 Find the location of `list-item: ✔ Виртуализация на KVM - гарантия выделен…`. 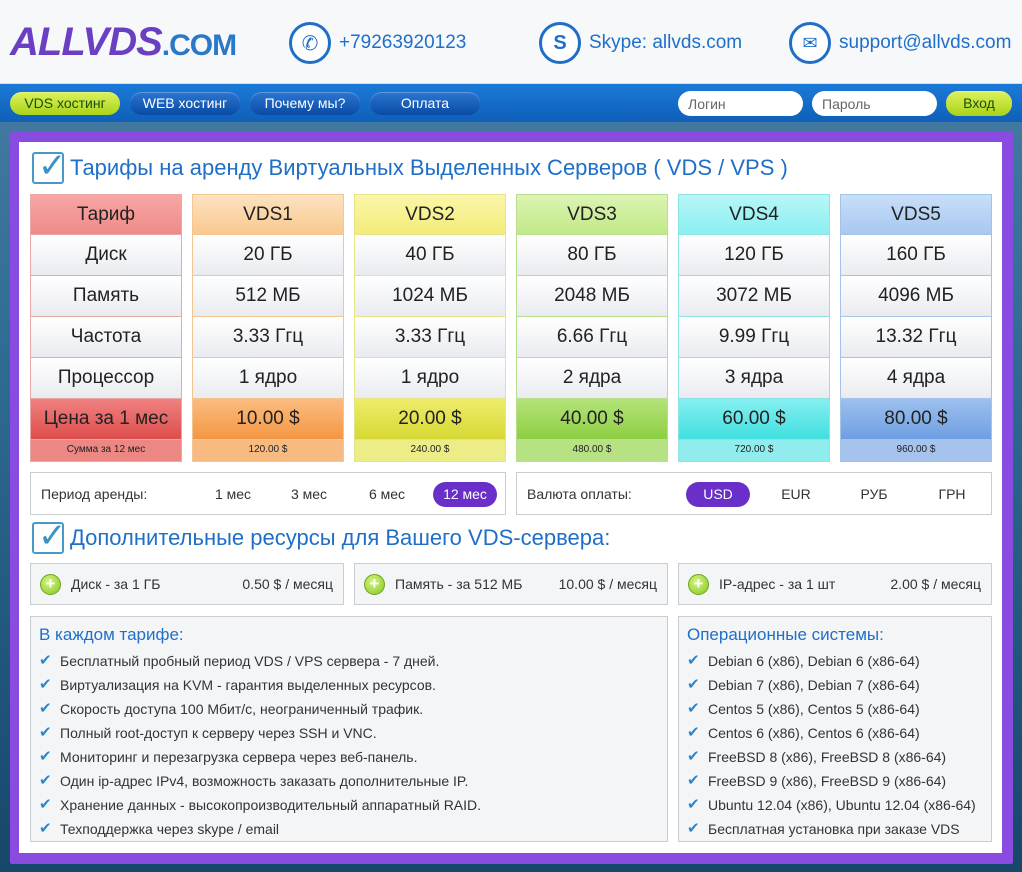

list-item: ✔ Виртуализация на KVM - гарантия выделен… is located at coordinates (260, 685).